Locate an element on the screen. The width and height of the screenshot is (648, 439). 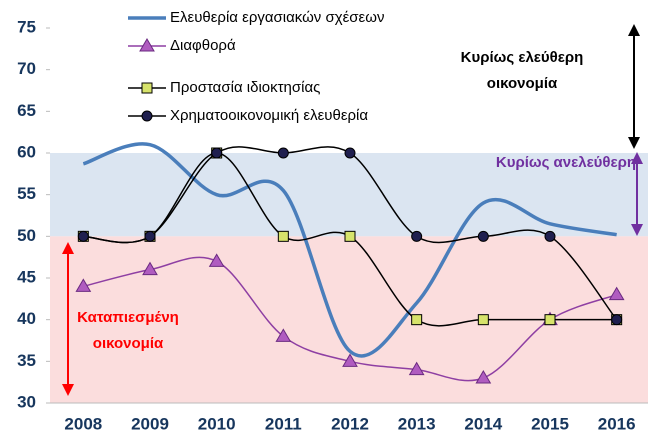
x-tick-label: 2013 is located at coordinates (417, 423).